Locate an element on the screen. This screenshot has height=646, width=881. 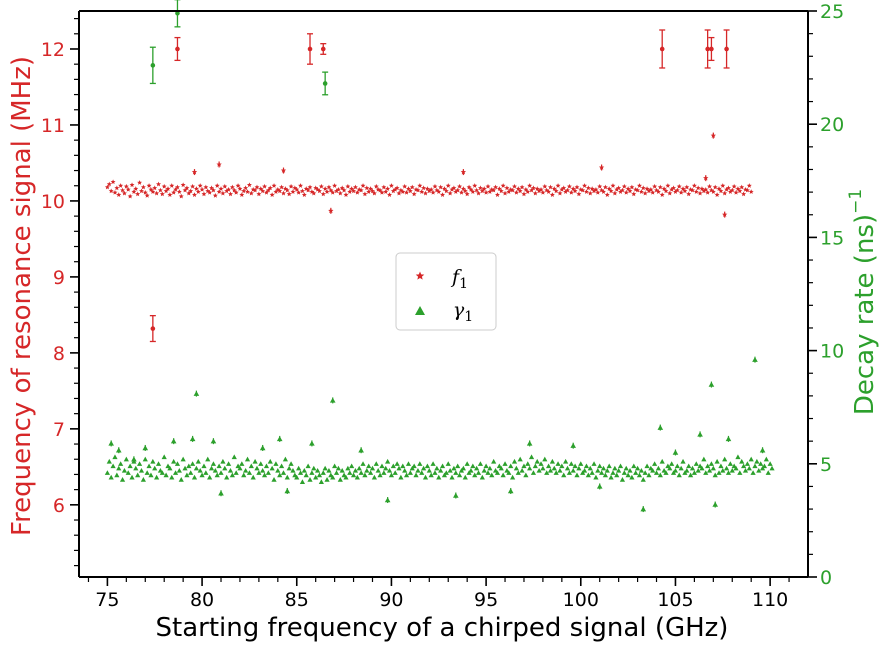
legend: f1 γ1 is located at coordinates (446, 291).